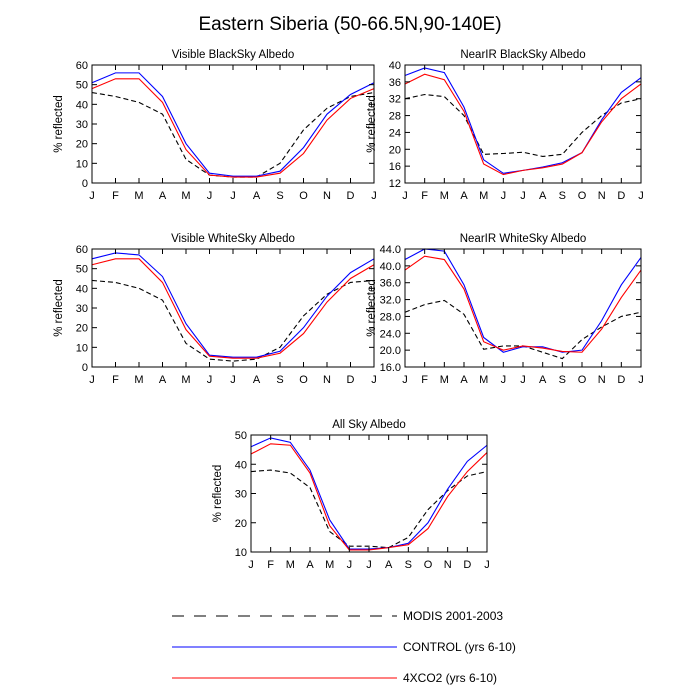  What do you see at coordinates (523, 239) in the screenshot?
I see `panel-title: NearIR WhiteSky Albedo` at bounding box center [523, 239].